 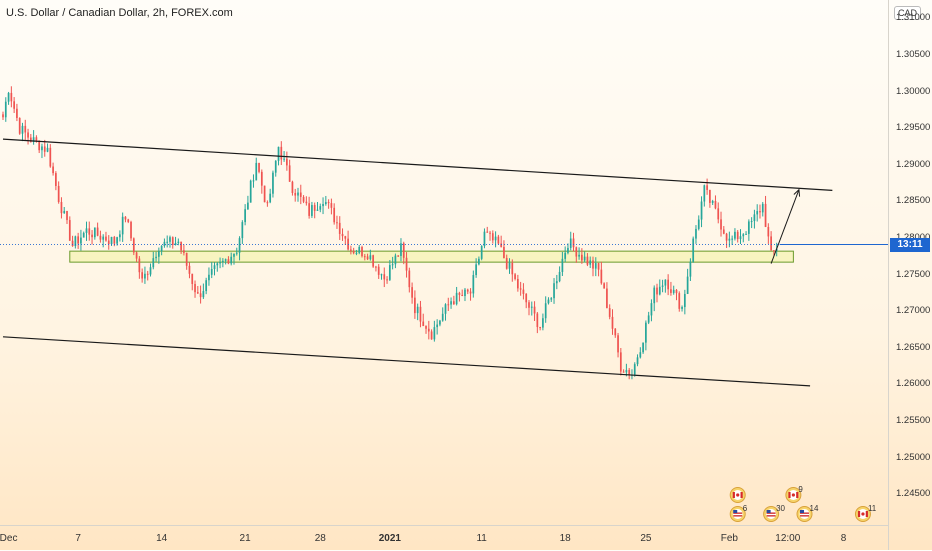 I want to click on time-tick-label: 12:00, so click(x=788, y=538).